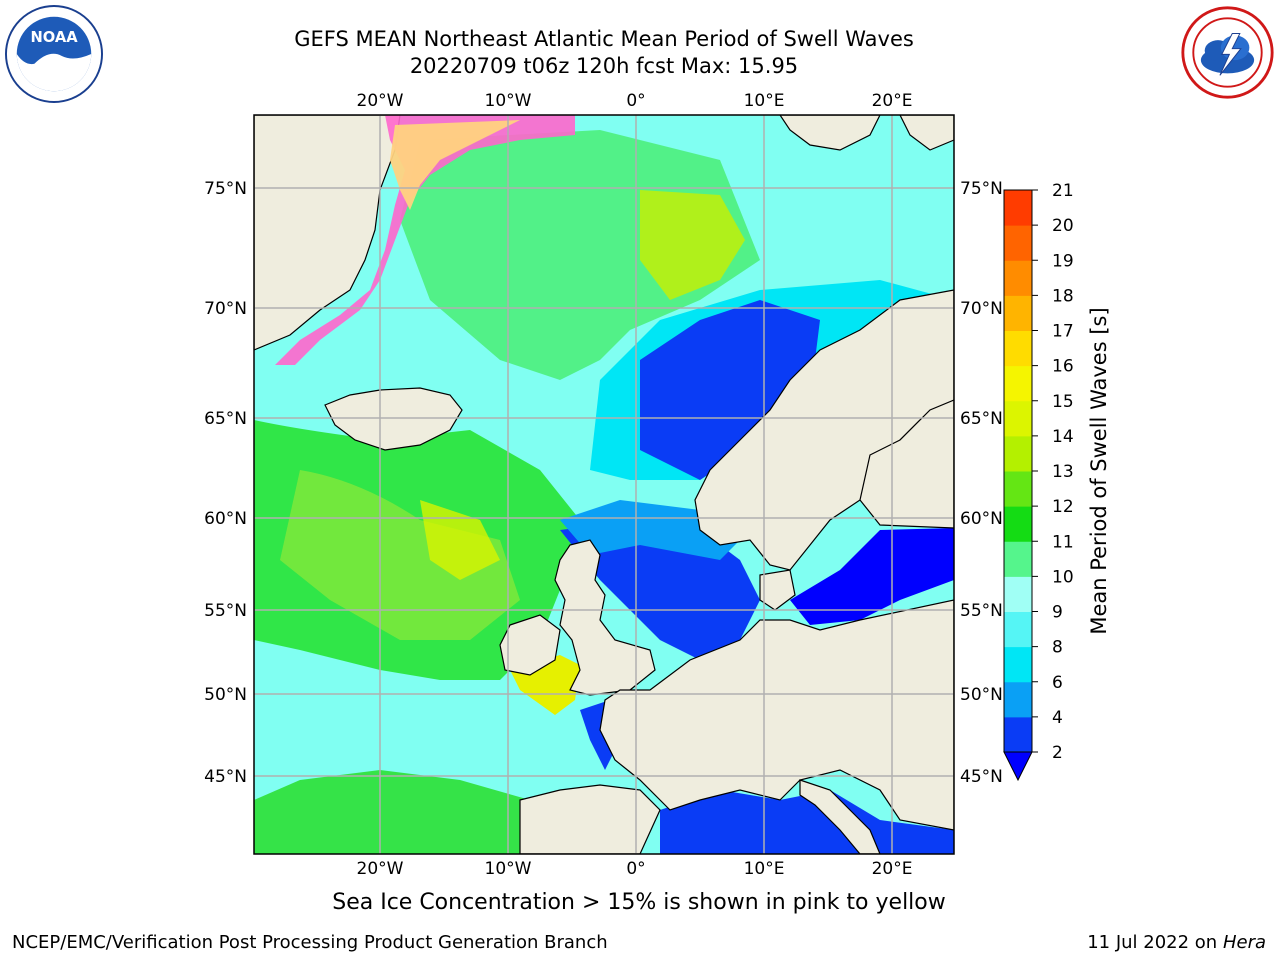  I want to click on lon-label-bottom: 0°, so click(635, 869).